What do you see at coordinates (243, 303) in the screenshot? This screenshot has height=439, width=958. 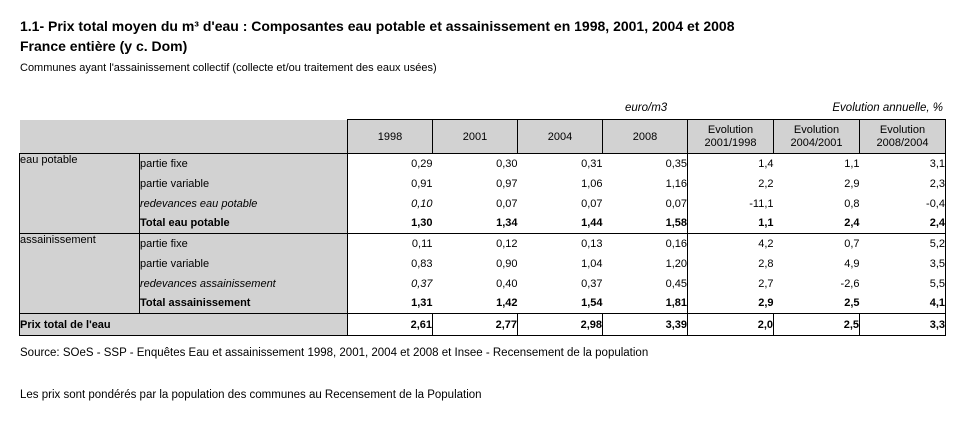 I see `row-label: Total assainissement` at bounding box center [243, 303].